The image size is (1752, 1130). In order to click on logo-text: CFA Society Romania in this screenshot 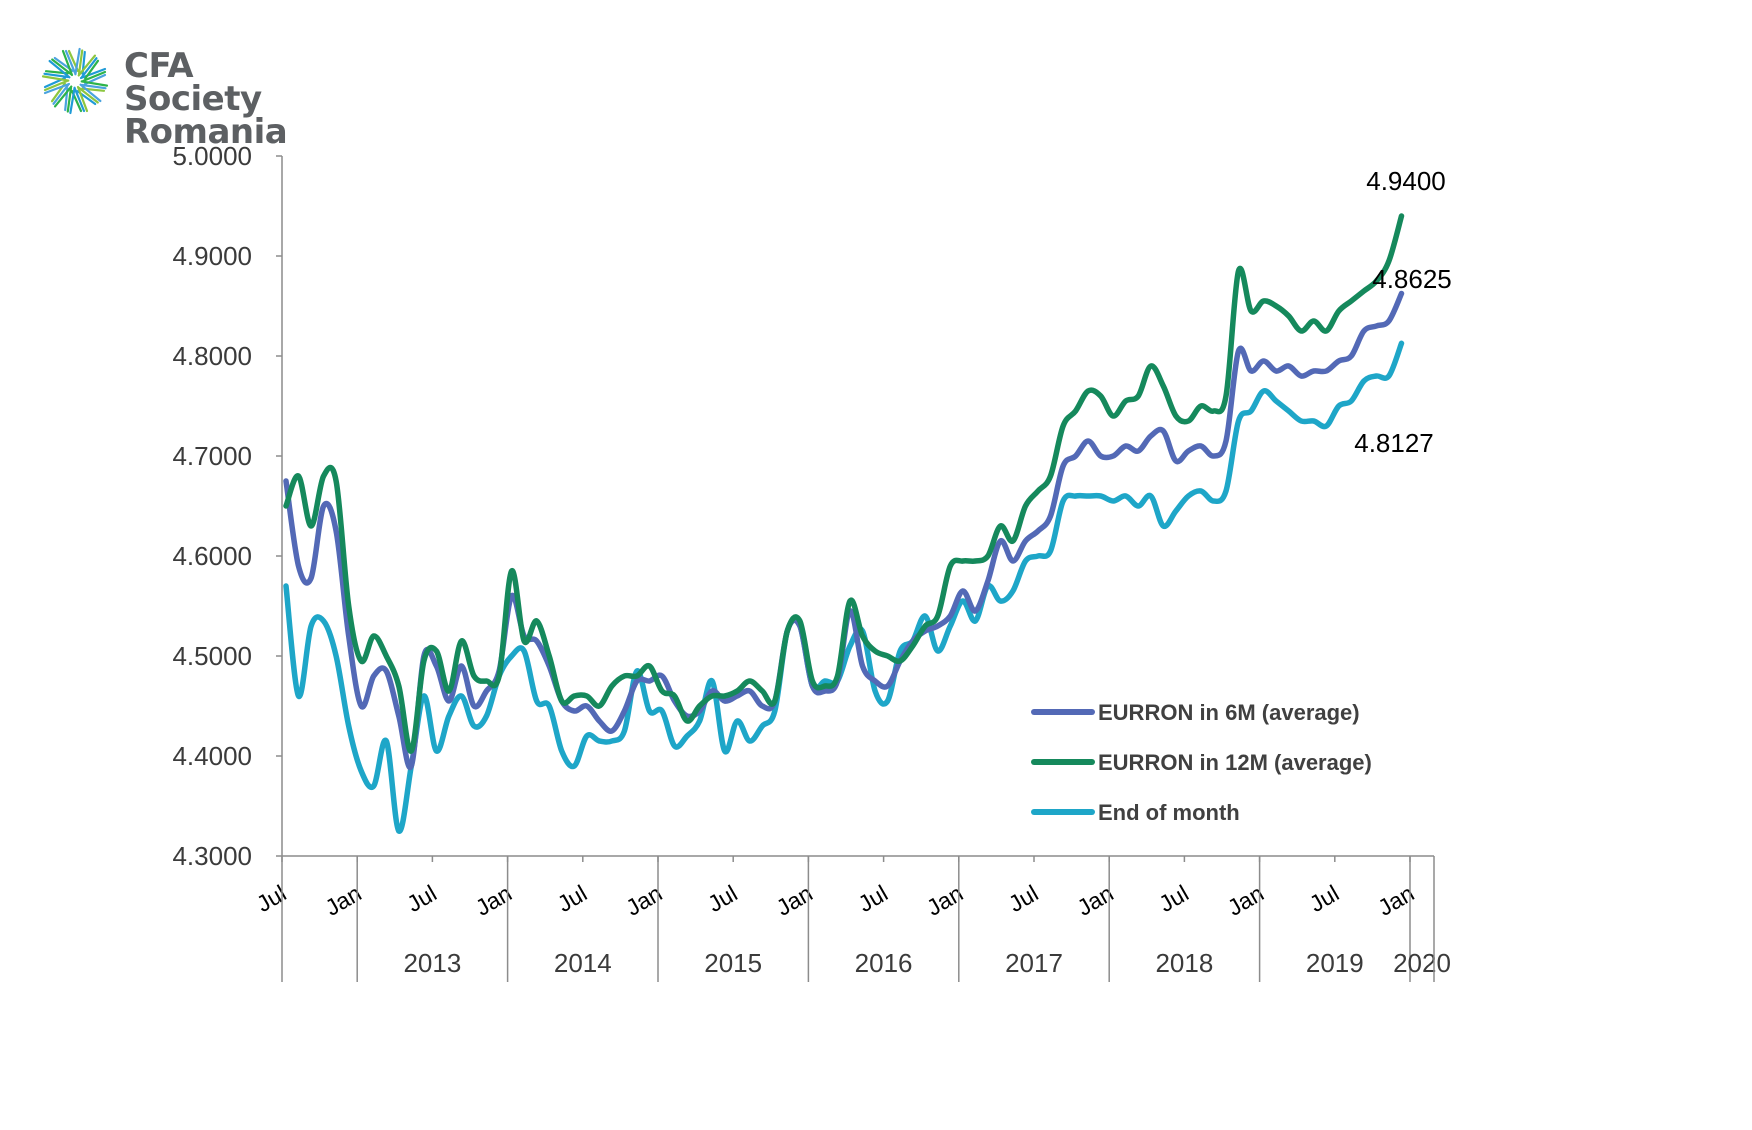, I will do `click(212, 99)`.